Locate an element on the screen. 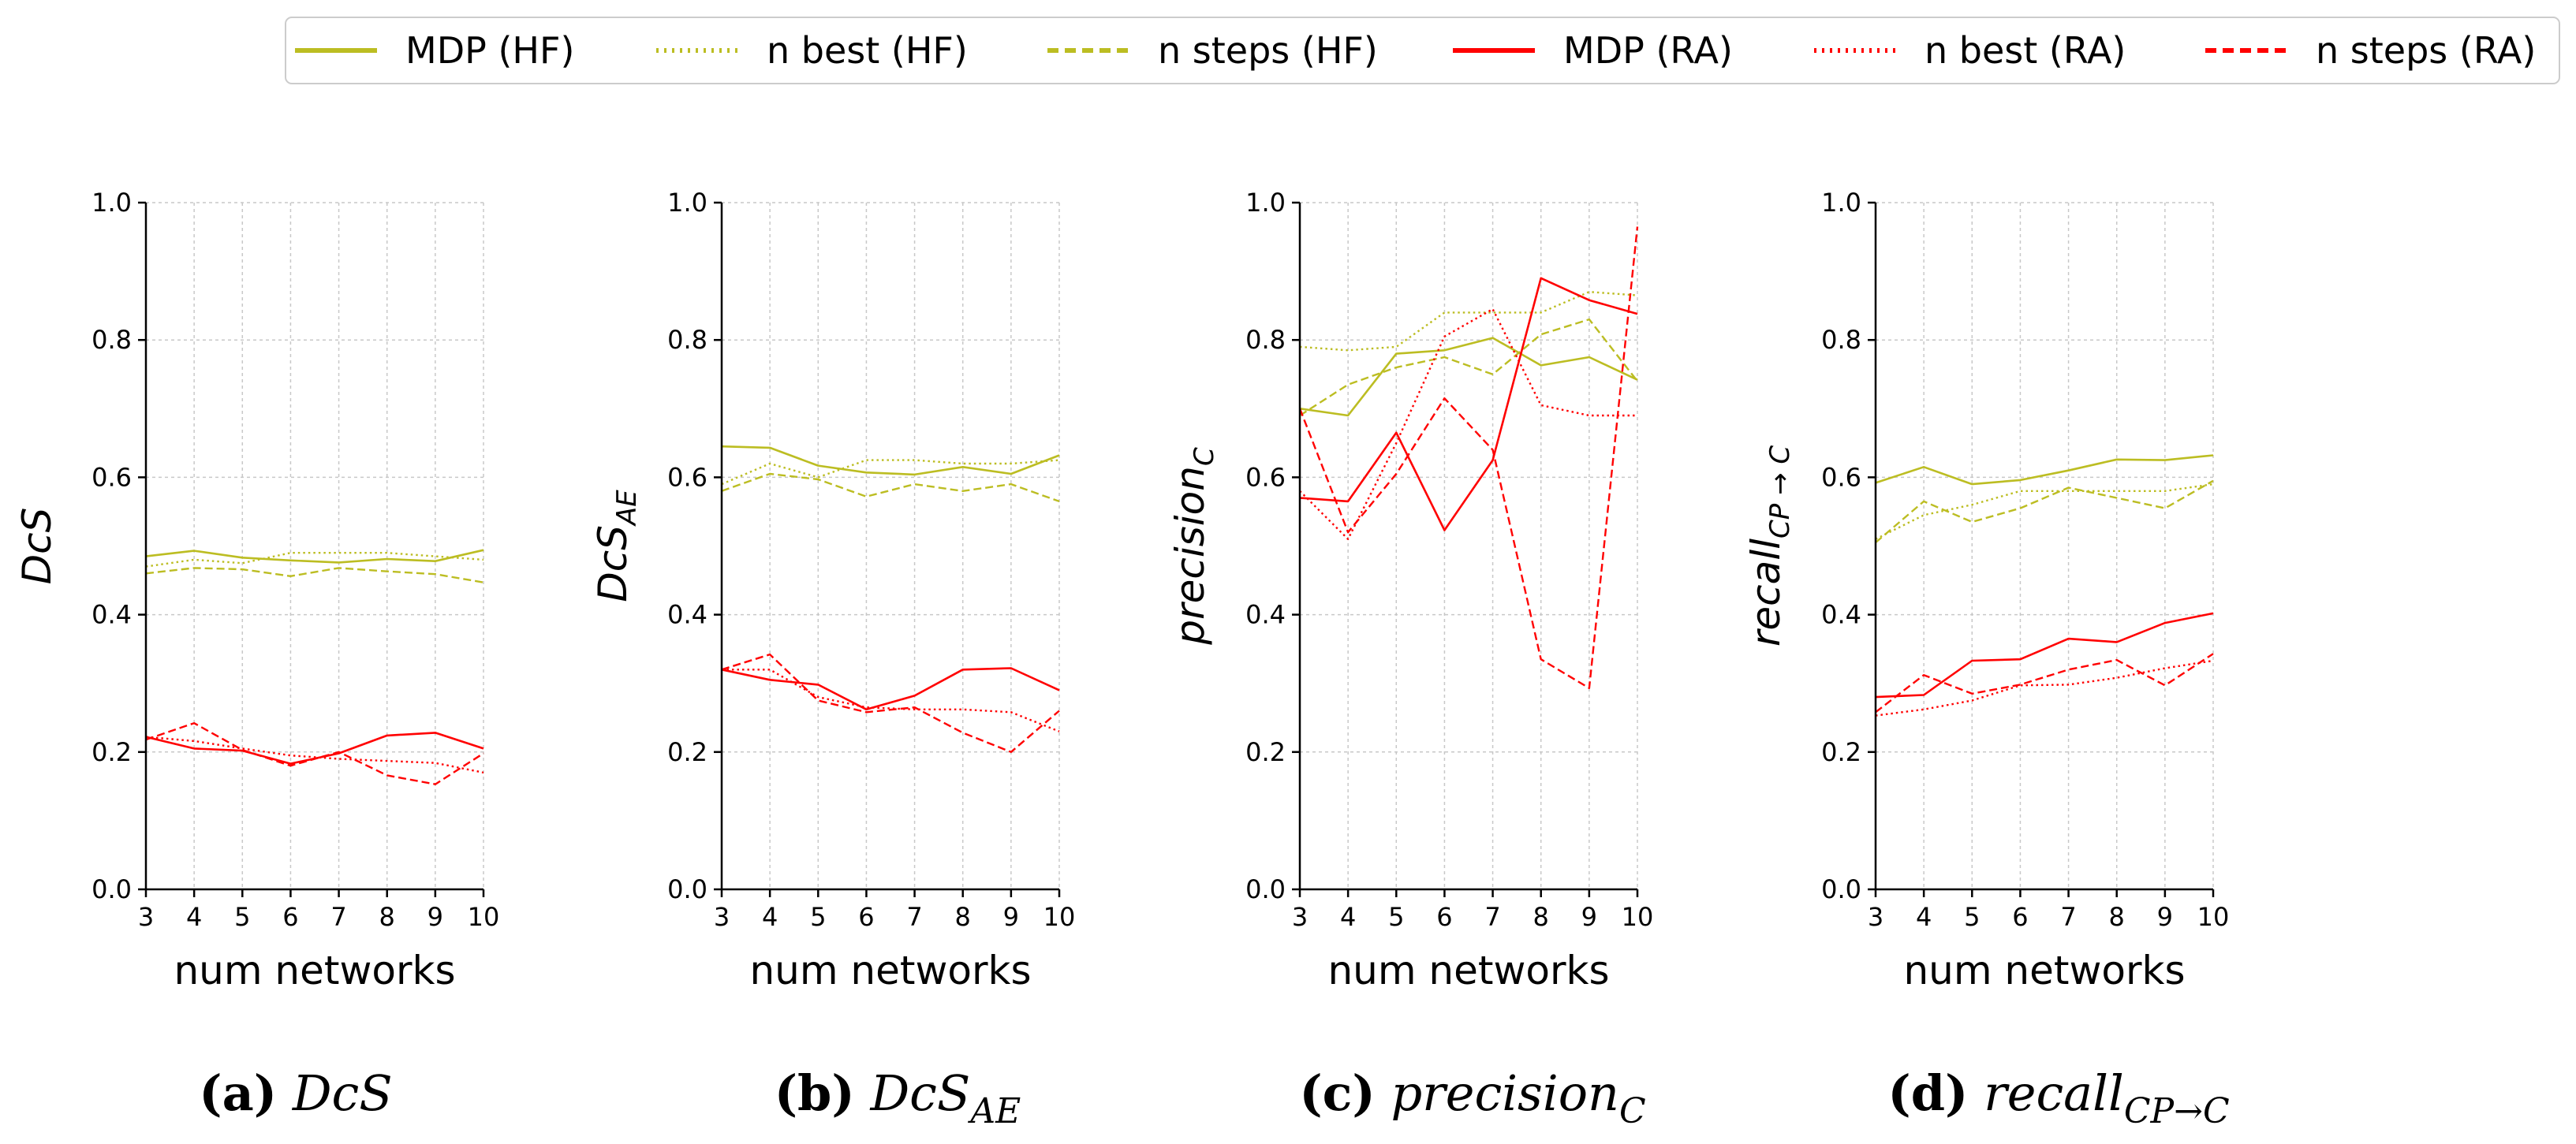  legend-label-n-best-ra: n best (RA) is located at coordinates (2025, 51).